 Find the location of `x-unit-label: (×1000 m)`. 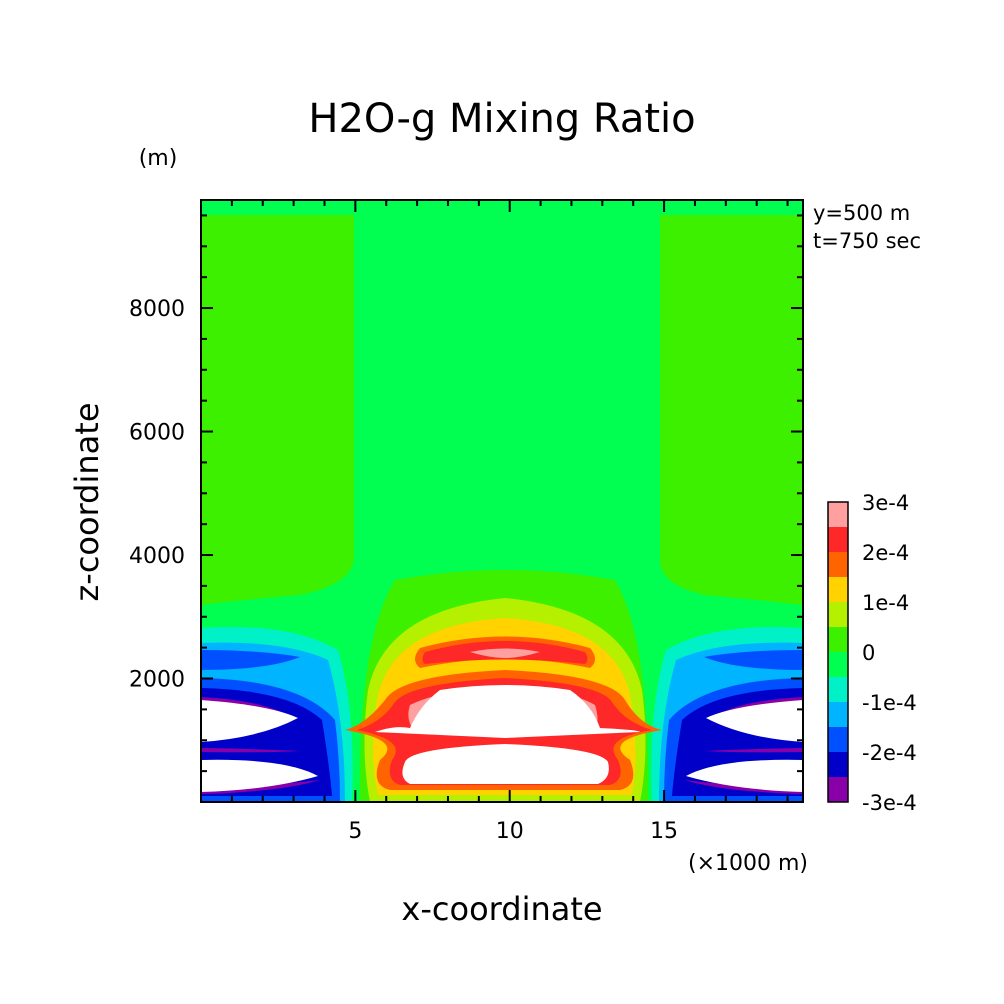

x-unit-label: (×1000 m) is located at coordinates (748, 863).